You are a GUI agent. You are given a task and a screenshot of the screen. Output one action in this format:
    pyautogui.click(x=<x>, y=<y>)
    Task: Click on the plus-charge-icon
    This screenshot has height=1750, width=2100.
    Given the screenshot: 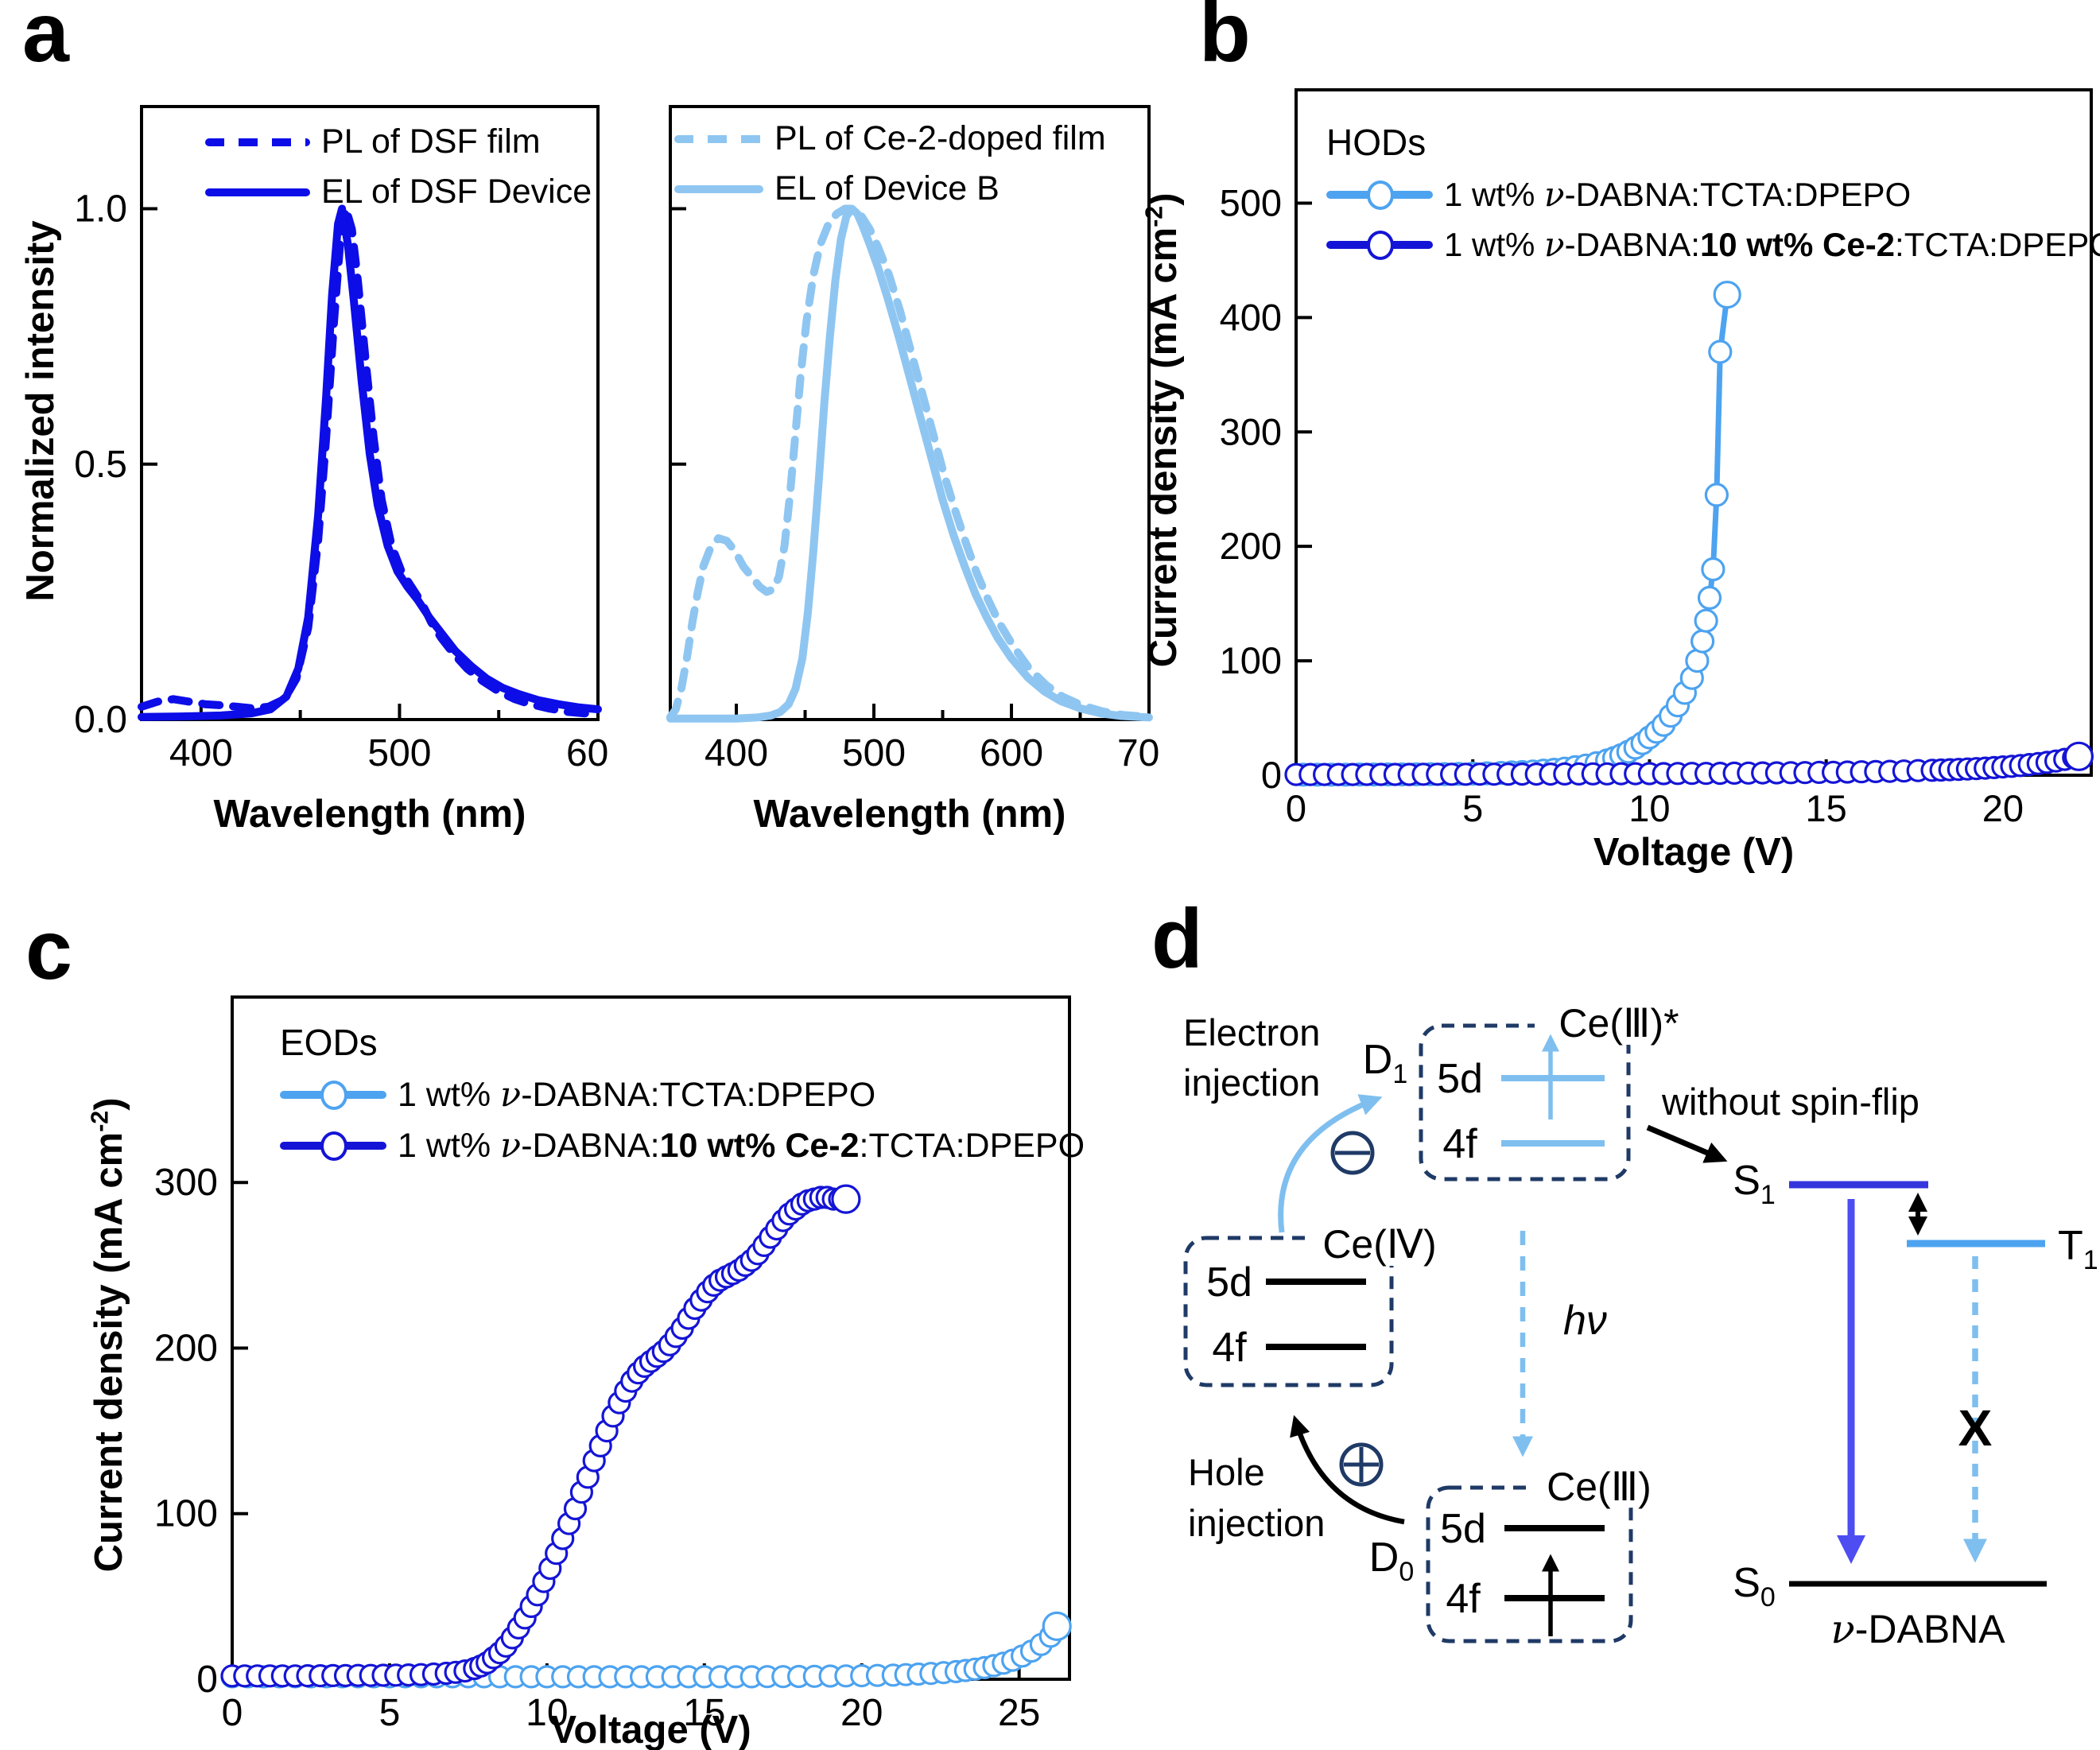 What is the action you would take?
    pyautogui.click(x=1361, y=1464)
    